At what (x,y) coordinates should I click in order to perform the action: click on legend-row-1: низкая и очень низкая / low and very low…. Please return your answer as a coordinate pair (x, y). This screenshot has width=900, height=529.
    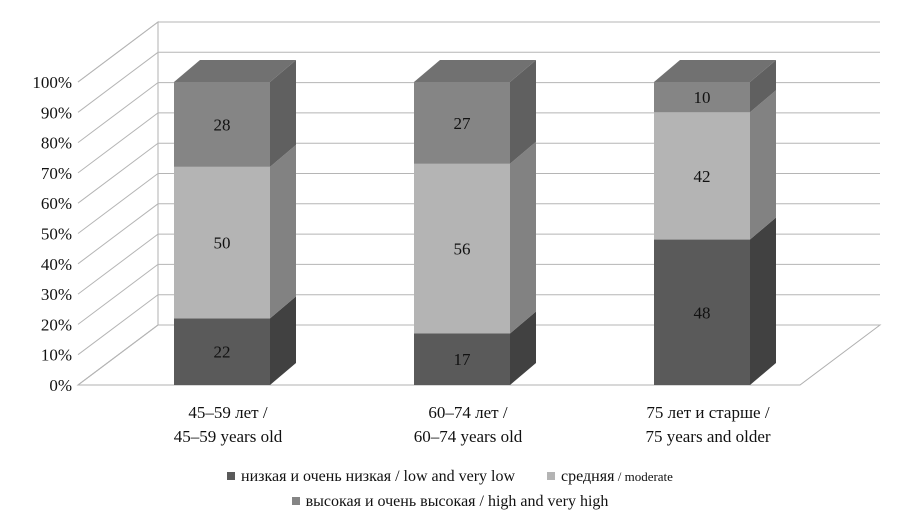
    Looking at the image, I should click on (450, 477).